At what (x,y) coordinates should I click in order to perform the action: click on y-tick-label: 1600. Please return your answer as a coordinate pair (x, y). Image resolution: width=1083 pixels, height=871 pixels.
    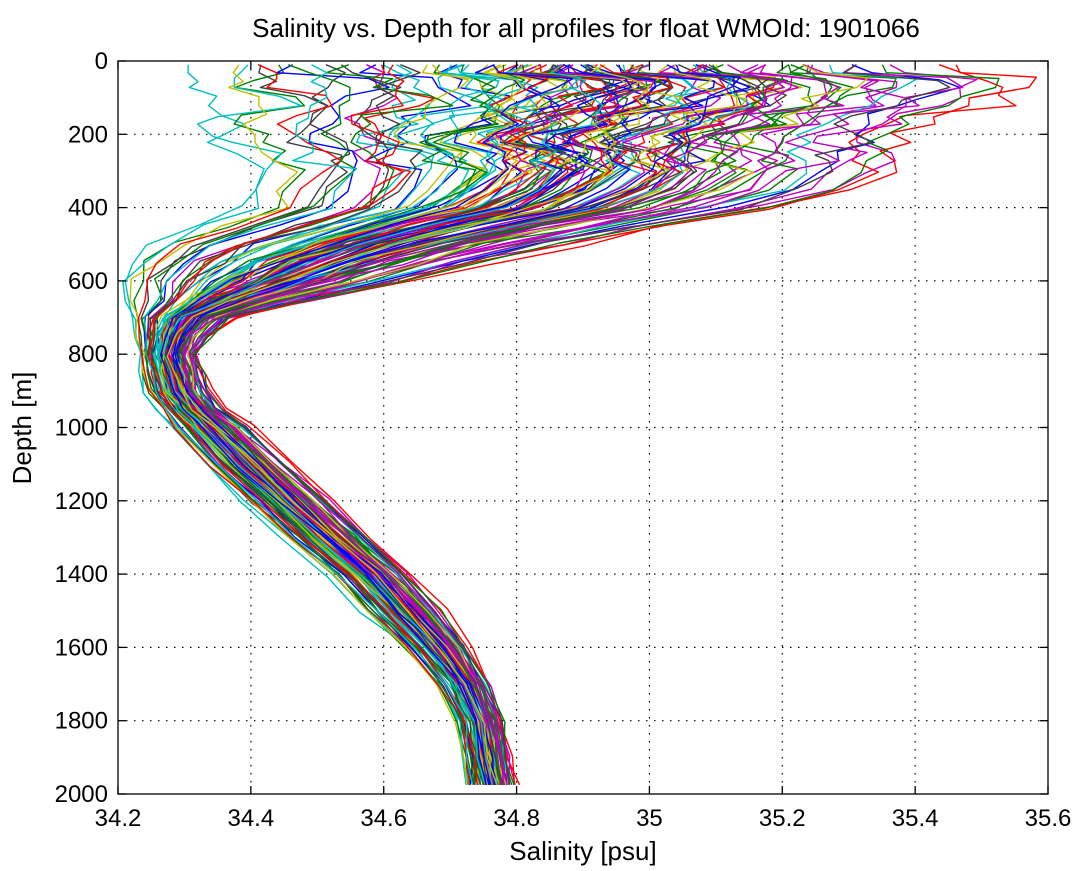
    Looking at the image, I should click on (81, 647).